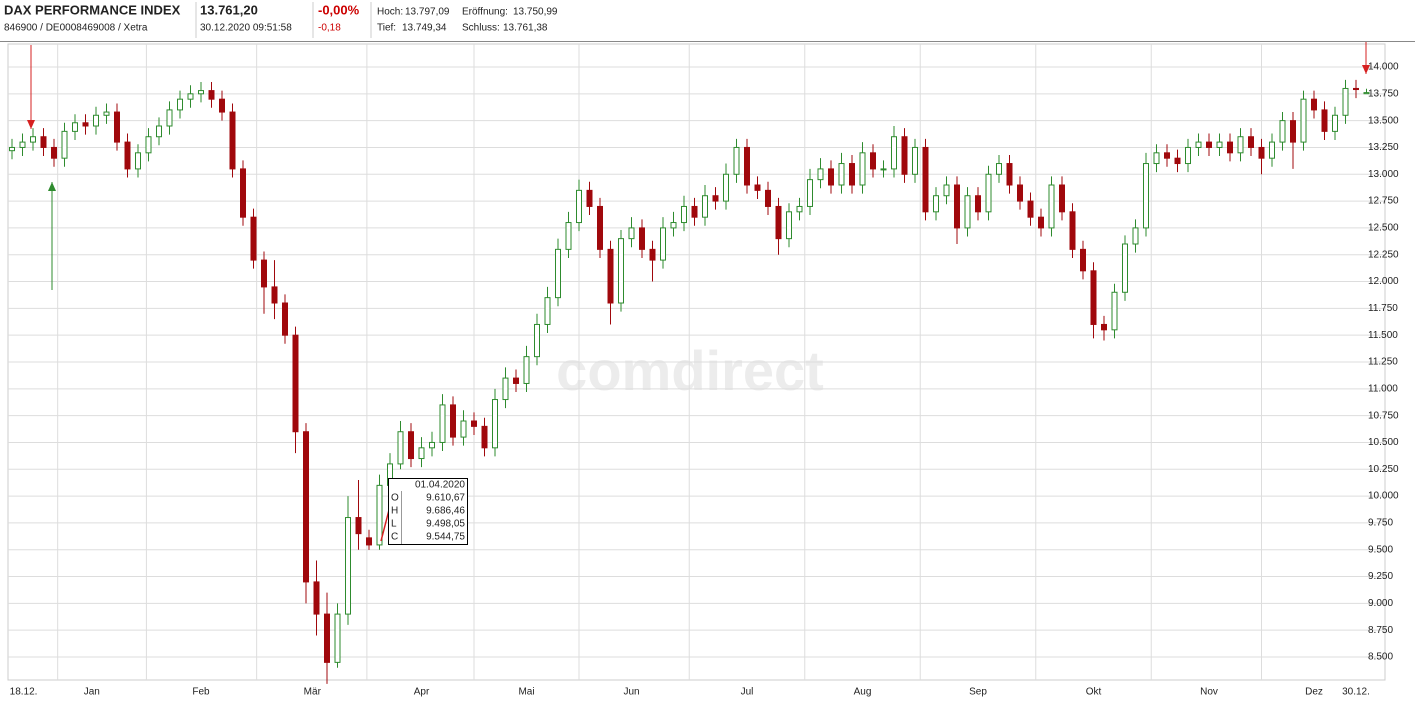 Image resolution: width=1415 pixels, height=704 pixels. Describe the element at coordinates (747, 692) in the screenshot. I see `x-tick-label: Jul` at that location.